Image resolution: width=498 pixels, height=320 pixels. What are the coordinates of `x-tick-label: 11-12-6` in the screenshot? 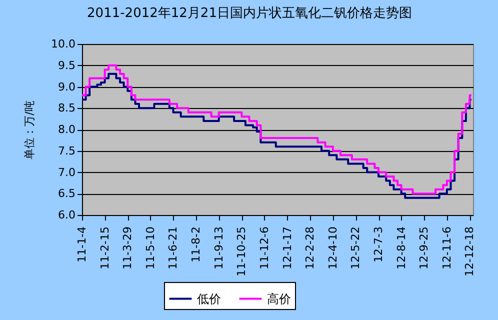 It's located at (264, 248).